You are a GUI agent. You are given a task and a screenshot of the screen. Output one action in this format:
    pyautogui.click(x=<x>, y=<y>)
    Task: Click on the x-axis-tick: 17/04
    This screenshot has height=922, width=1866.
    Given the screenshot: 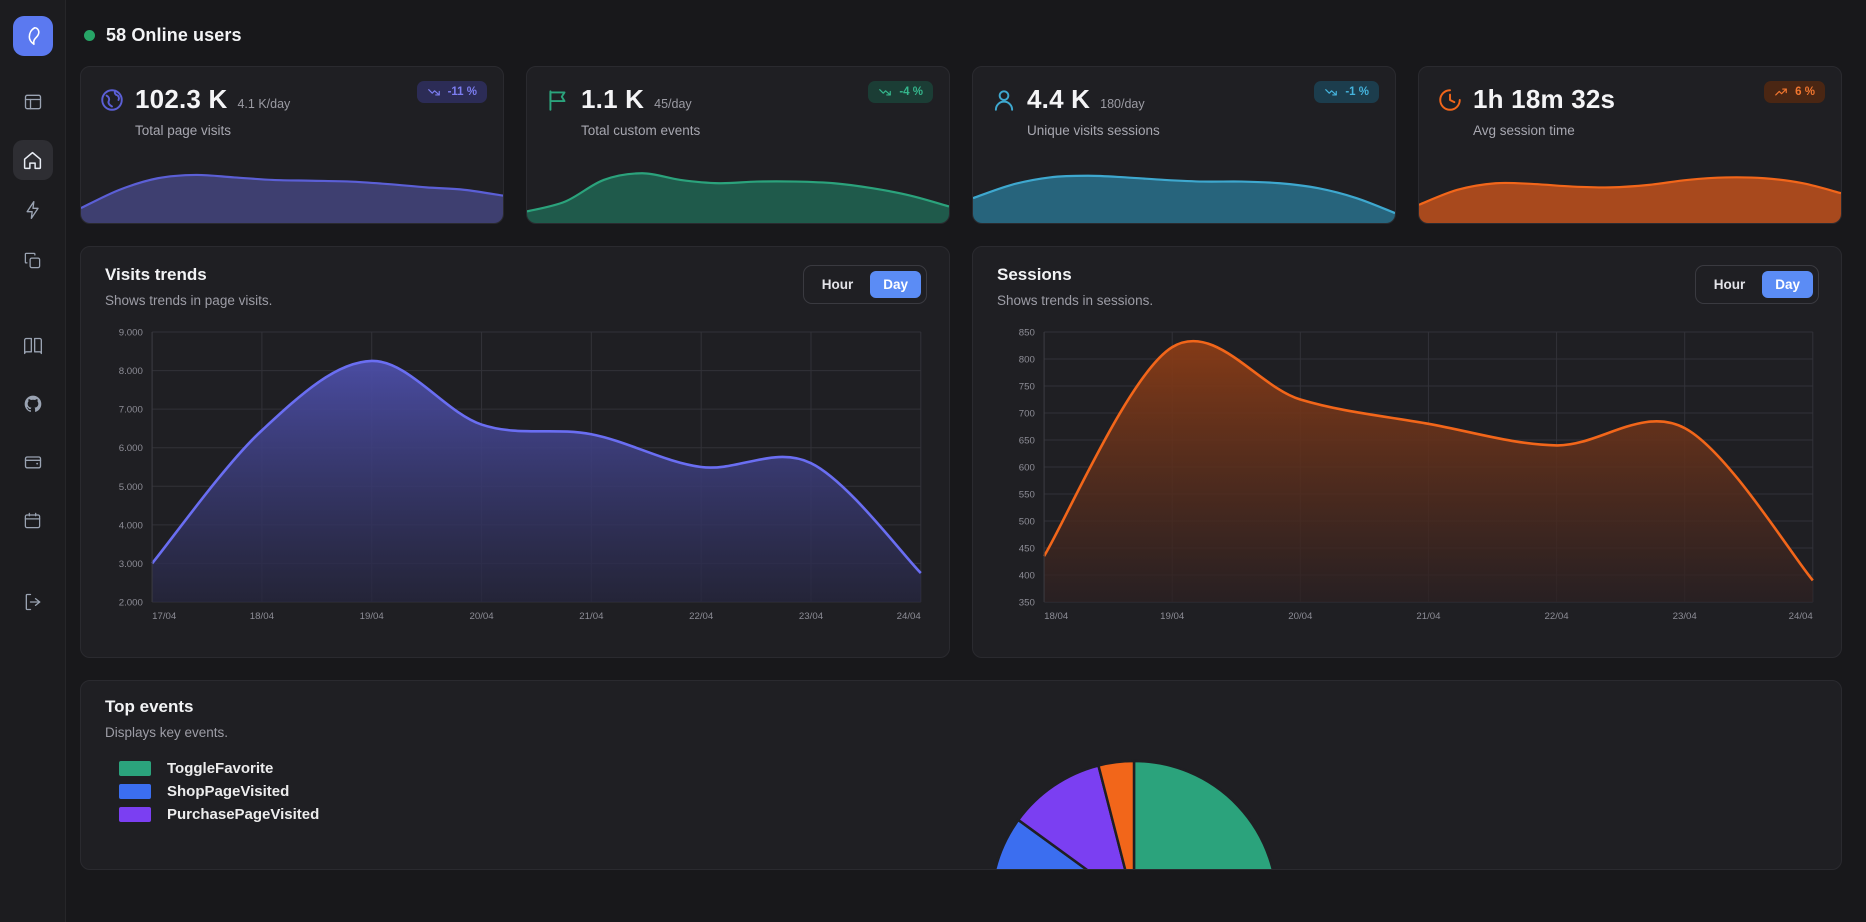 What is the action you would take?
    pyautogui.click(x=164, y=616)
    